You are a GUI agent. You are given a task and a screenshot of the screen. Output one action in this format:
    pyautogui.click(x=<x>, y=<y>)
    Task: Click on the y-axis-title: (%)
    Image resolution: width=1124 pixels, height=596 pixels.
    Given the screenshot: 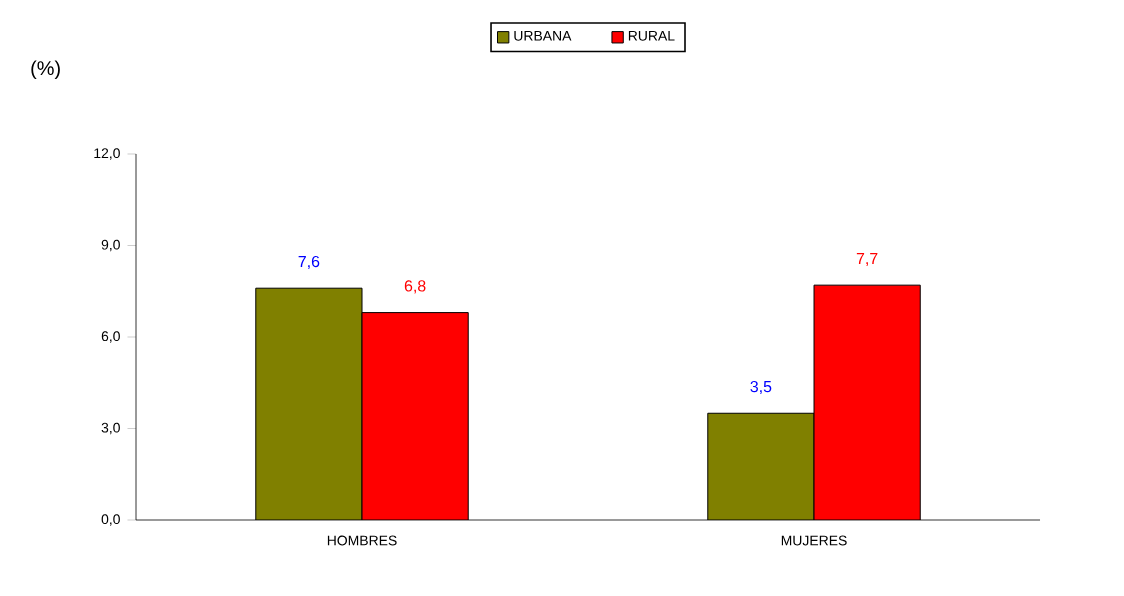 What is the action you would take?
    pyautogui.click(x=45, y=70)
    